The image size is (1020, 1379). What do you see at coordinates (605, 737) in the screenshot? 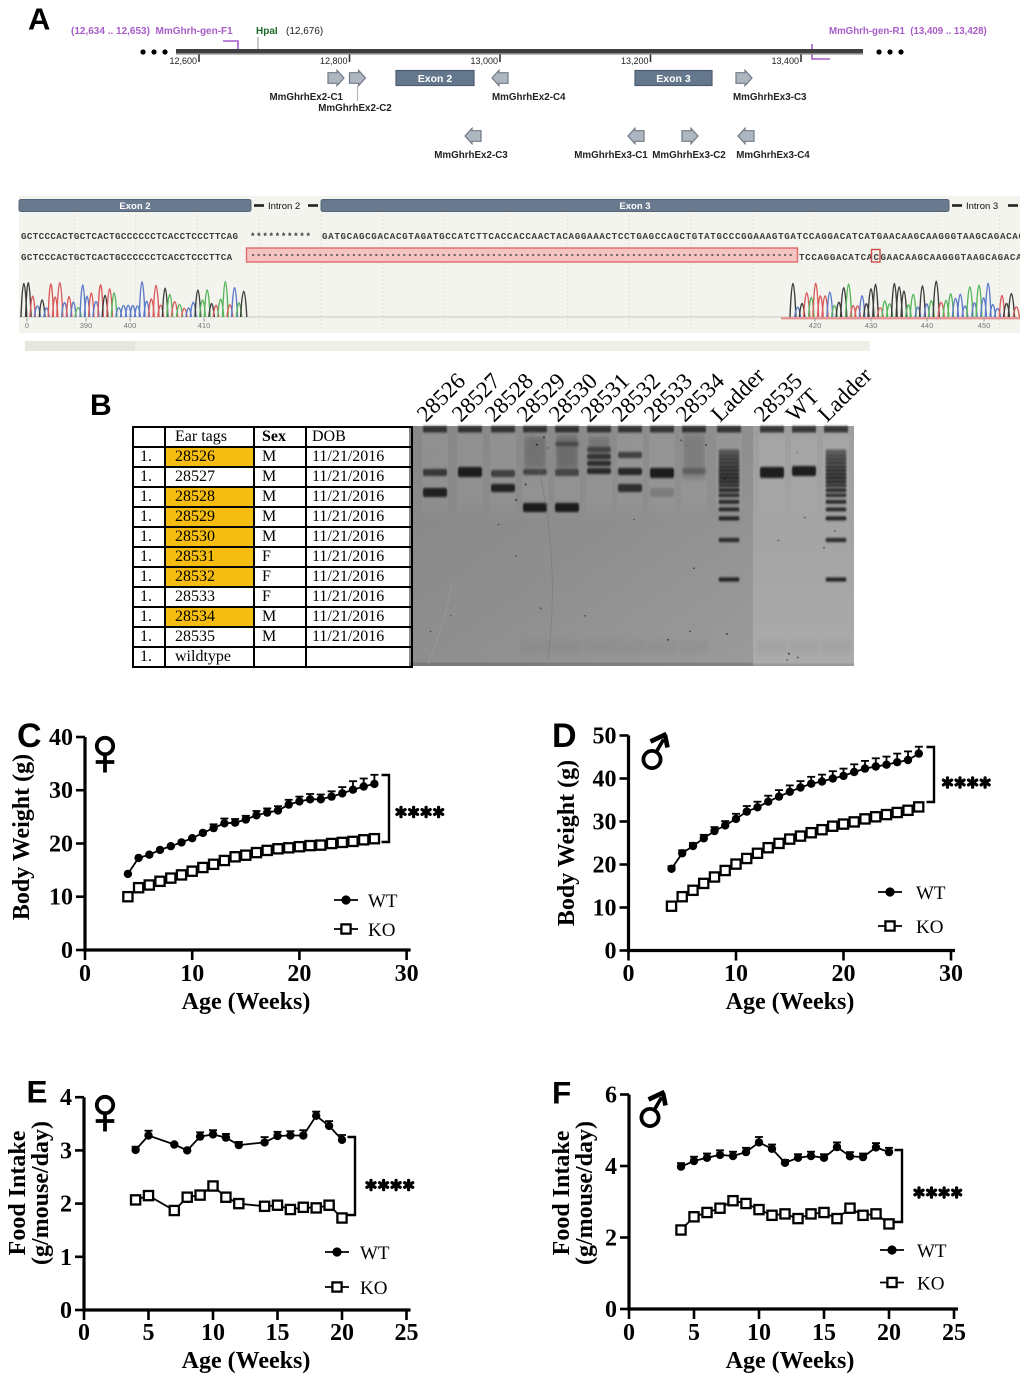
I see `svg-text: 50` at bounding box center [605, 737].